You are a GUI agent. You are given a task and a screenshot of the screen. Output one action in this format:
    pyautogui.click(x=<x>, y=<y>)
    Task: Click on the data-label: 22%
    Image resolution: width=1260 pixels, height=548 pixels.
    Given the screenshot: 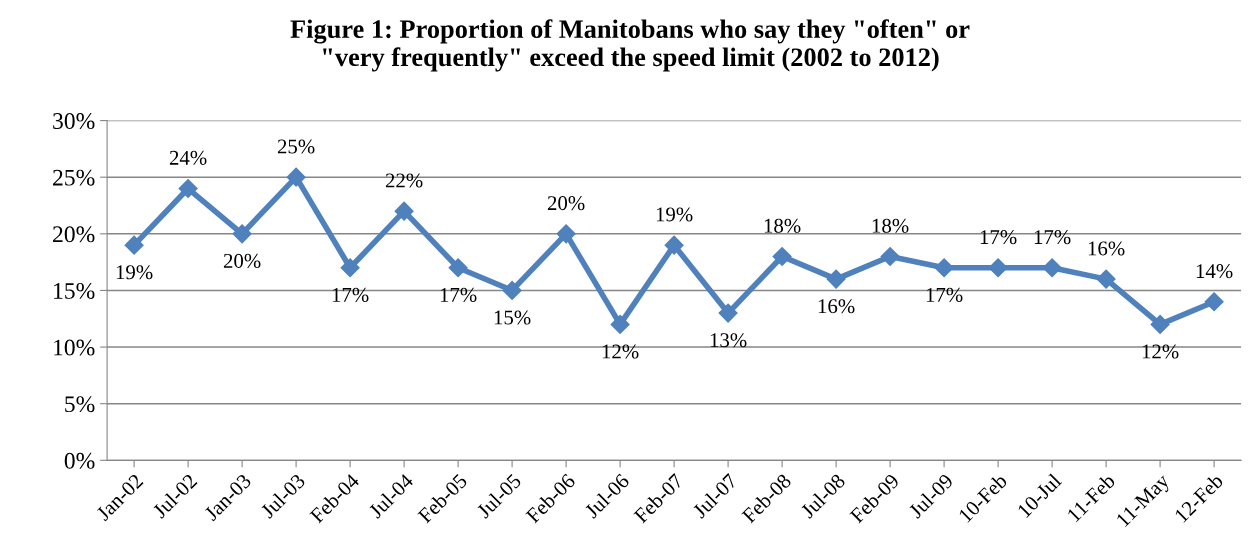 What is the action you would take?
    pyautogui.click(x=404, y=180)
    